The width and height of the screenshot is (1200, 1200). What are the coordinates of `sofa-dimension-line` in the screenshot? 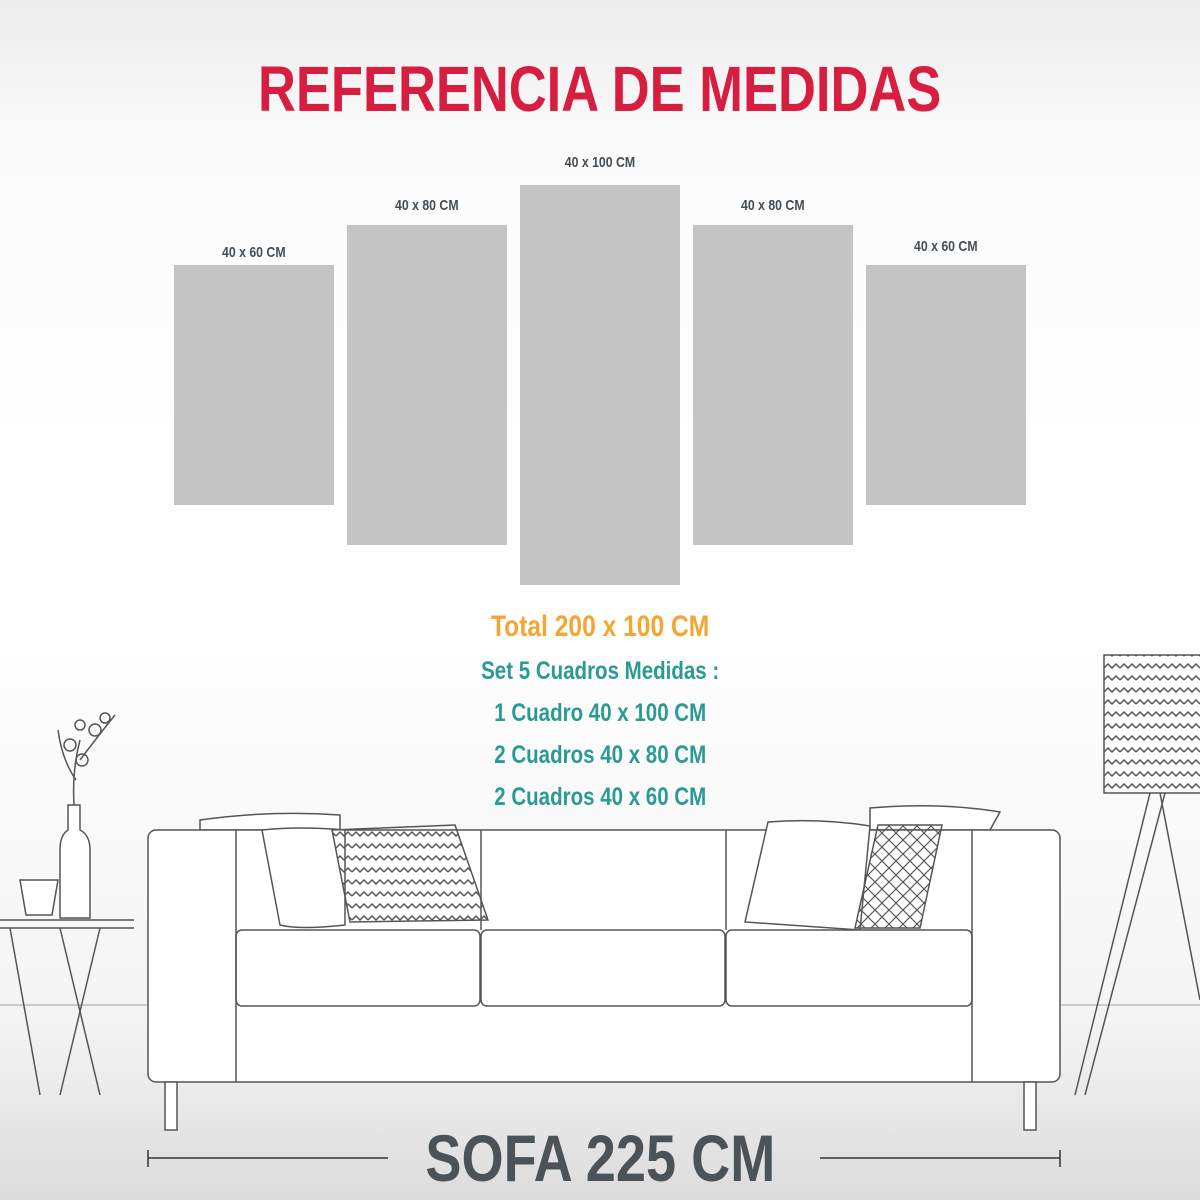 It's located at (604, 1158).